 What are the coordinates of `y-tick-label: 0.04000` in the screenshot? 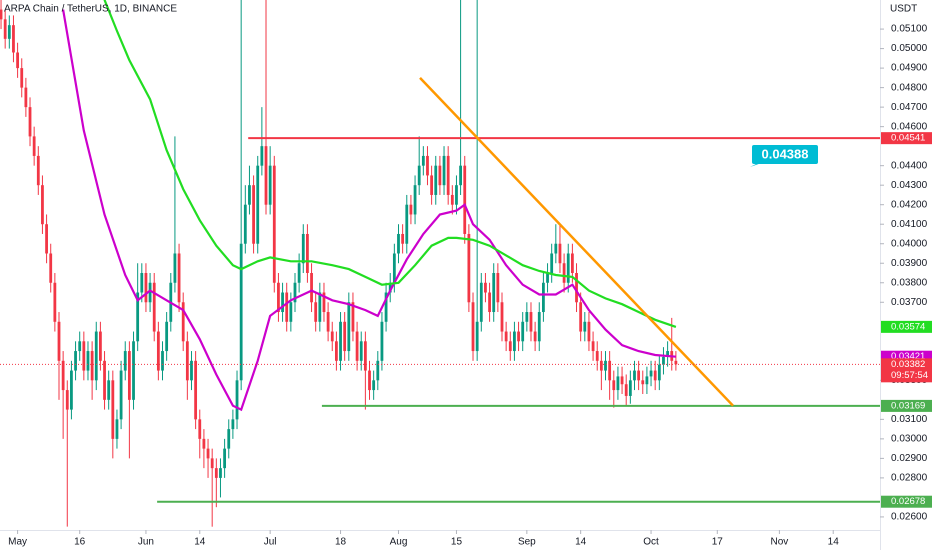 It's located at (909, 243).